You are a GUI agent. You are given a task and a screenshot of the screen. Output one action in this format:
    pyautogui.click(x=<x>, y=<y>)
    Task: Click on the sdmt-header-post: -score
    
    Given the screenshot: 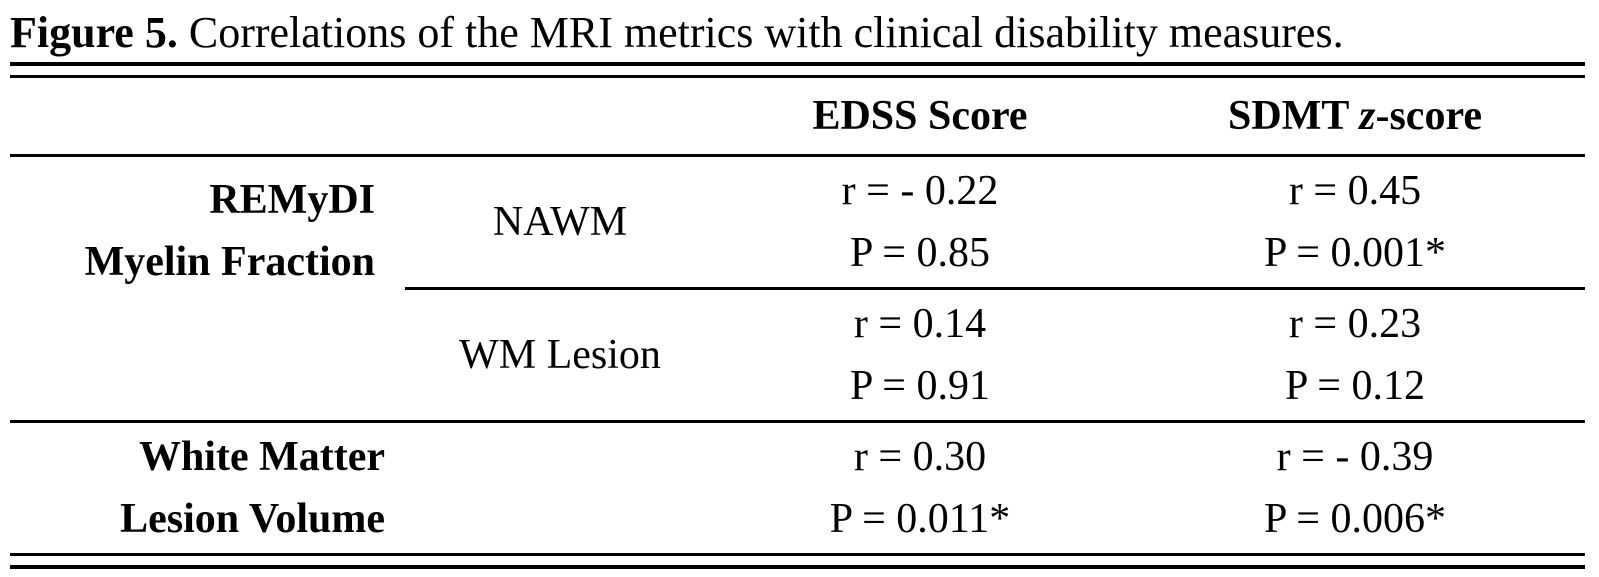 What is the action you would take?
    pyautogui.click(x=1428, y=116)
    